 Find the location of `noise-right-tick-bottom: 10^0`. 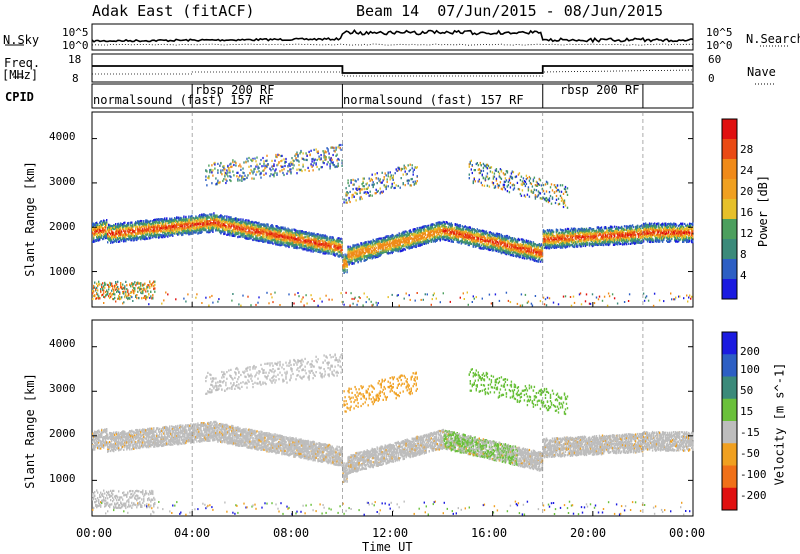

noise-right-tick-bottom: 10^0 is located at coordinates (719, 45).